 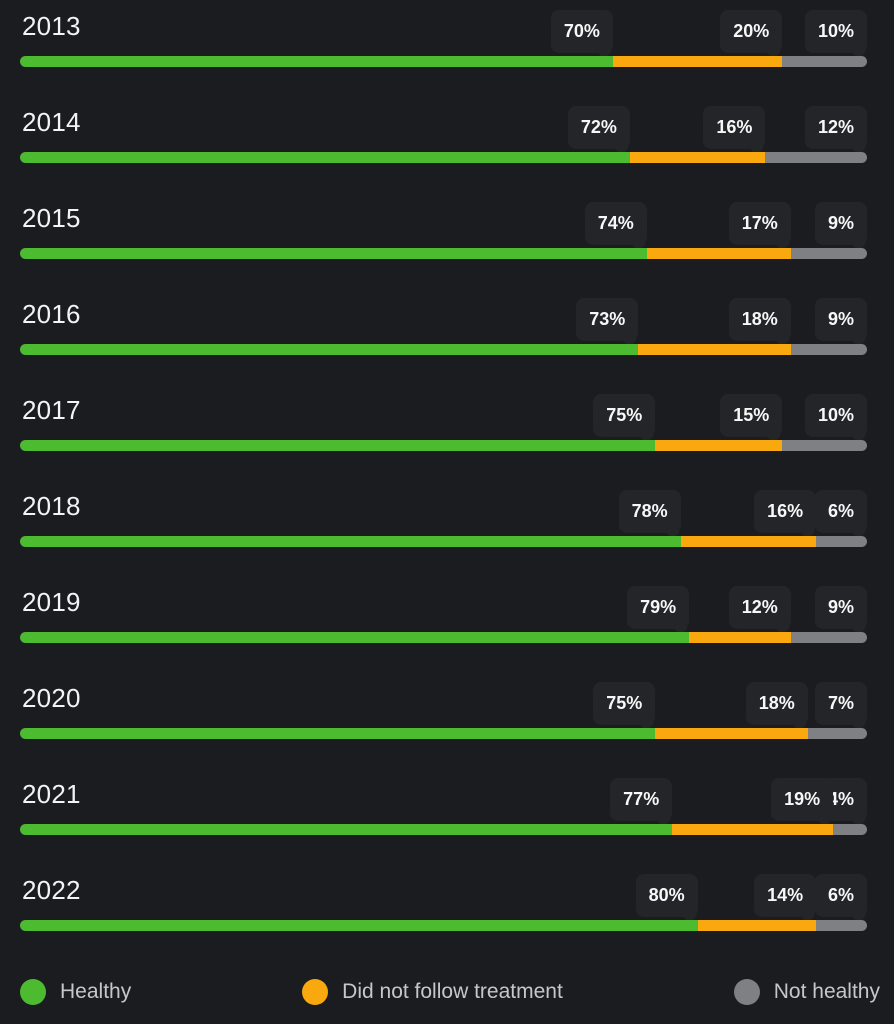 I want to click on value-label: 78%, so click(x=649, y=511).